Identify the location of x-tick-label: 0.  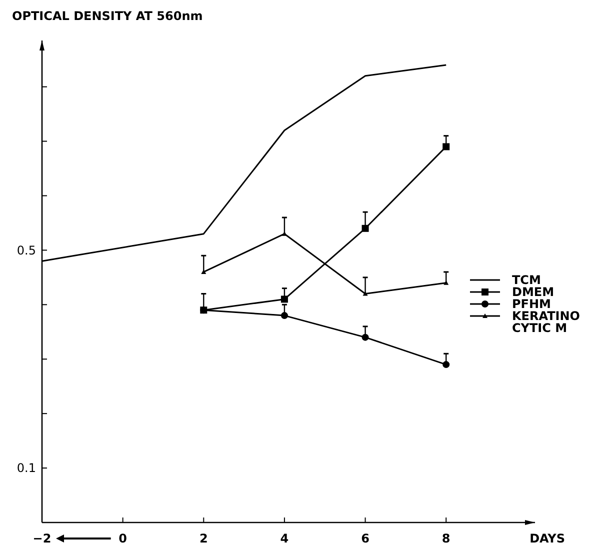
(122, 539).